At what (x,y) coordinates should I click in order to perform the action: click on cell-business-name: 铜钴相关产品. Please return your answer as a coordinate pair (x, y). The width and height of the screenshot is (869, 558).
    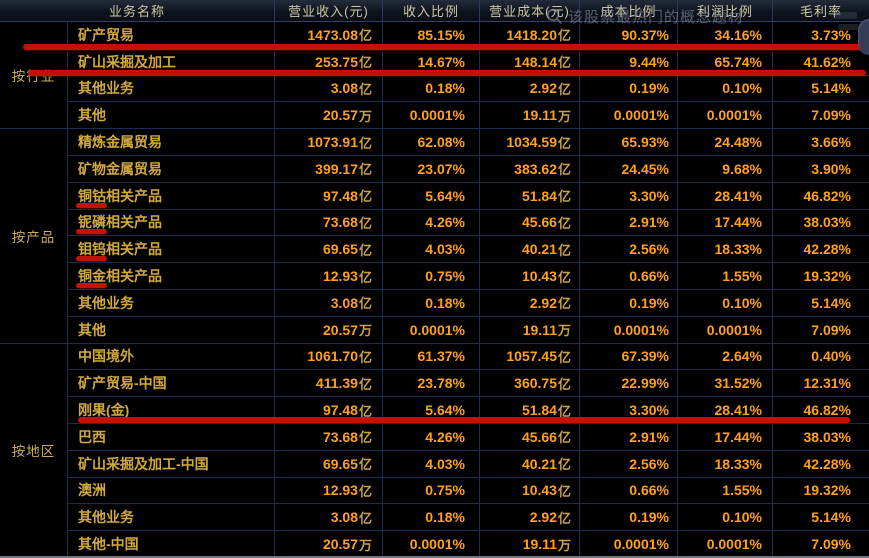
    Looking at the image, I should click on (171, 196).